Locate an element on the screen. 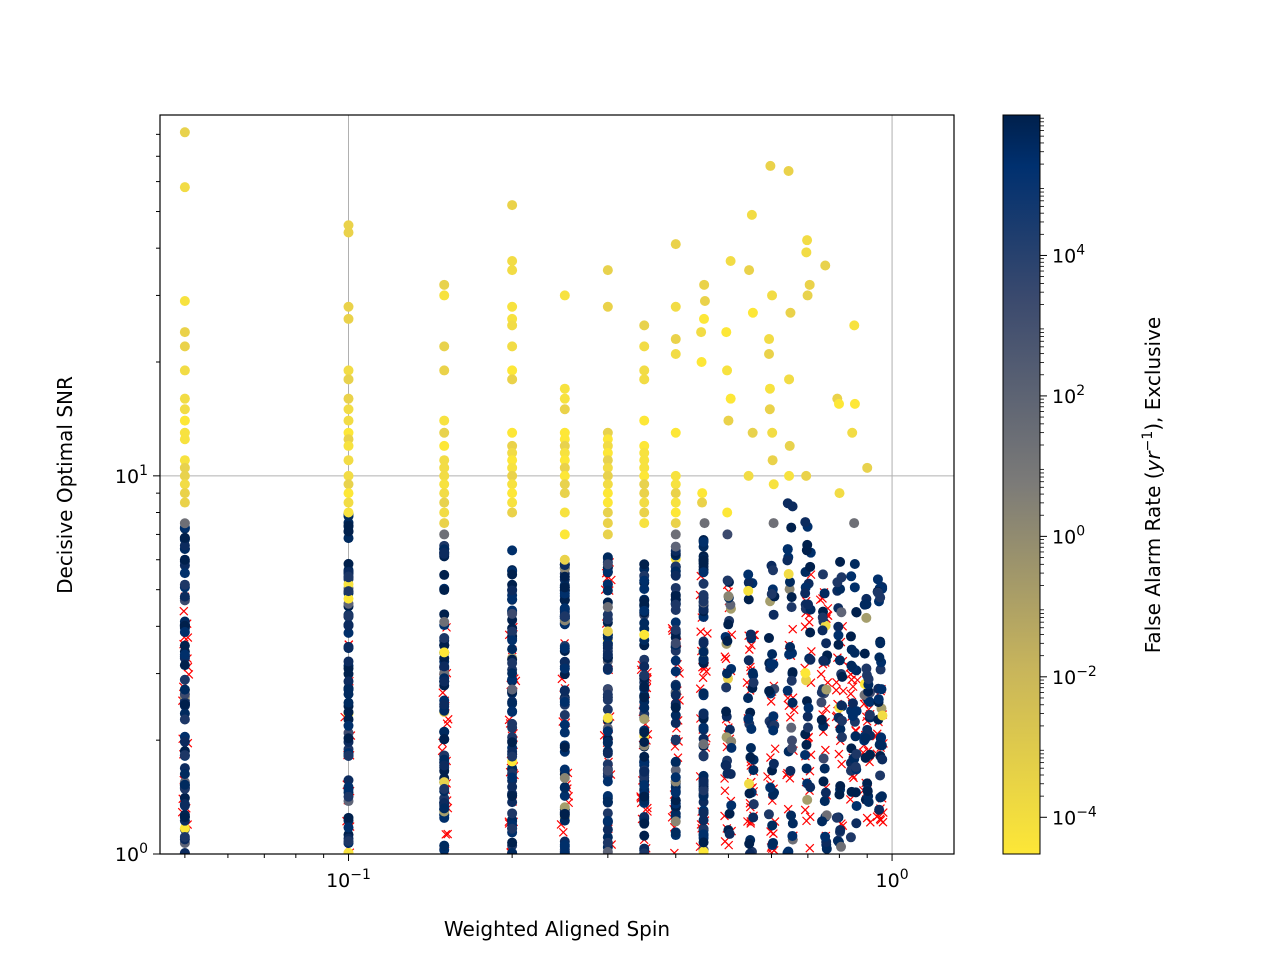 Image resolution: width=1280 pixels, height=960 pixels. x-tick-label: 100 is located at coordinates (892, 879).